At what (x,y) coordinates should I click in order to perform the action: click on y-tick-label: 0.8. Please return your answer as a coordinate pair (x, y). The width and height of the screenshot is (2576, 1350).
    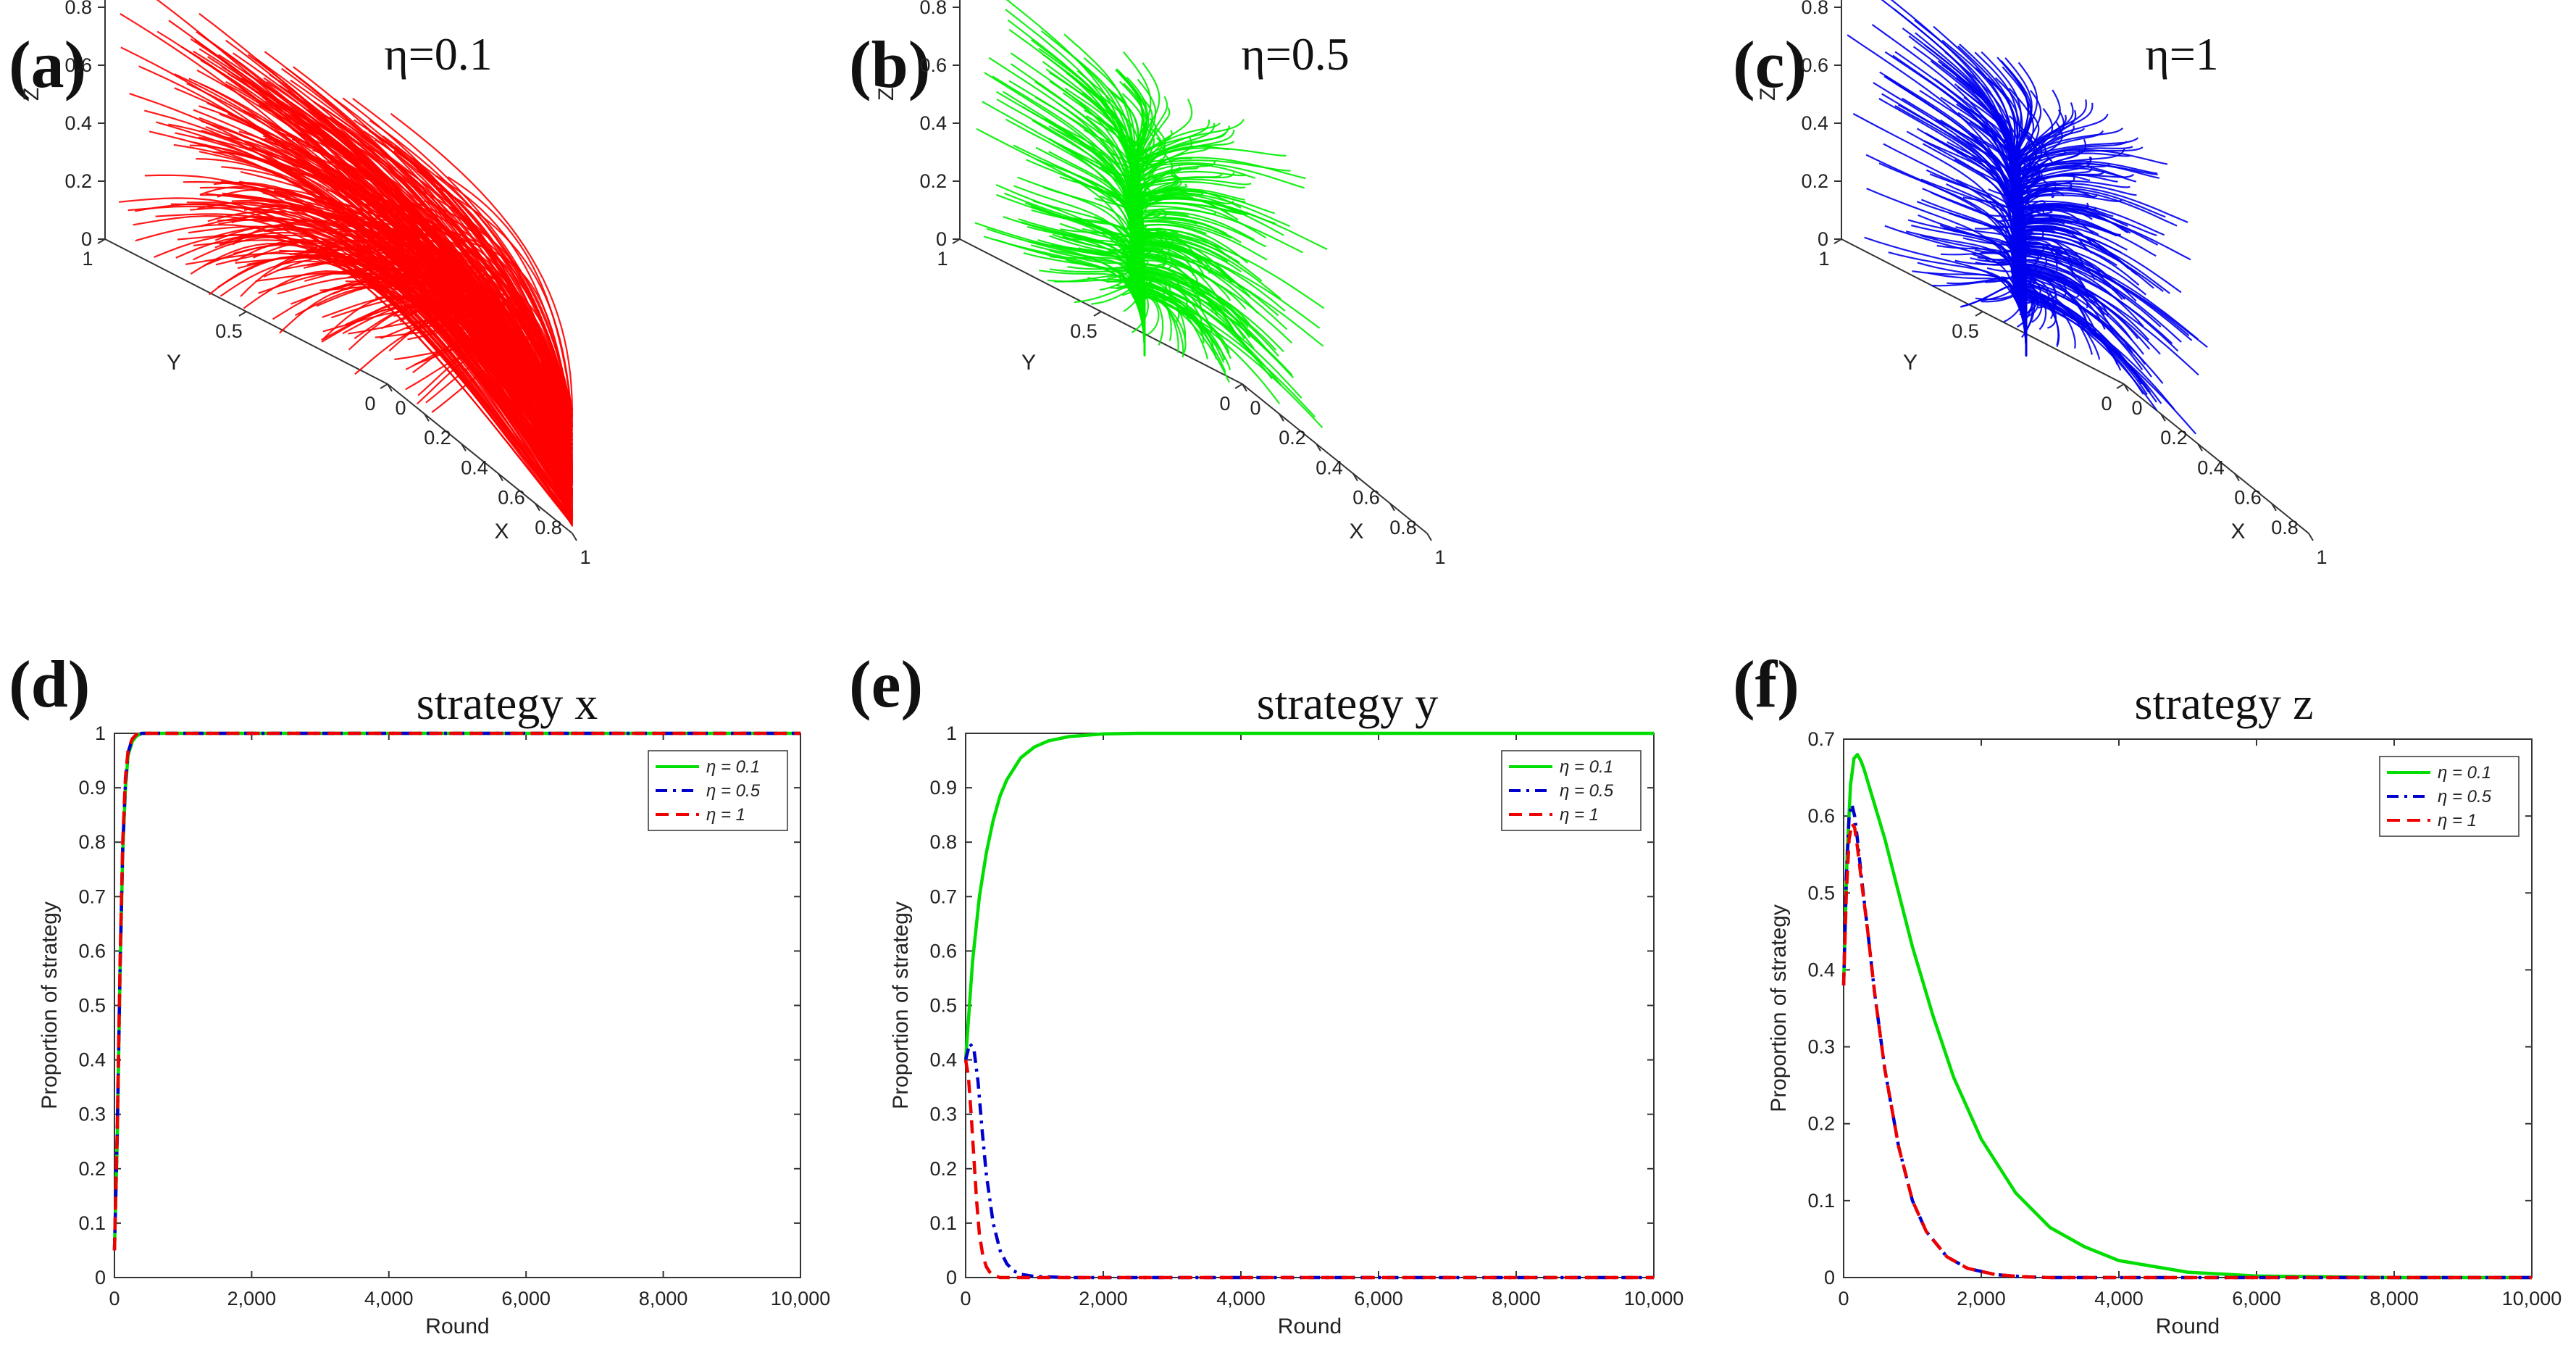
    Looking at the image, I should click on (92, 842).